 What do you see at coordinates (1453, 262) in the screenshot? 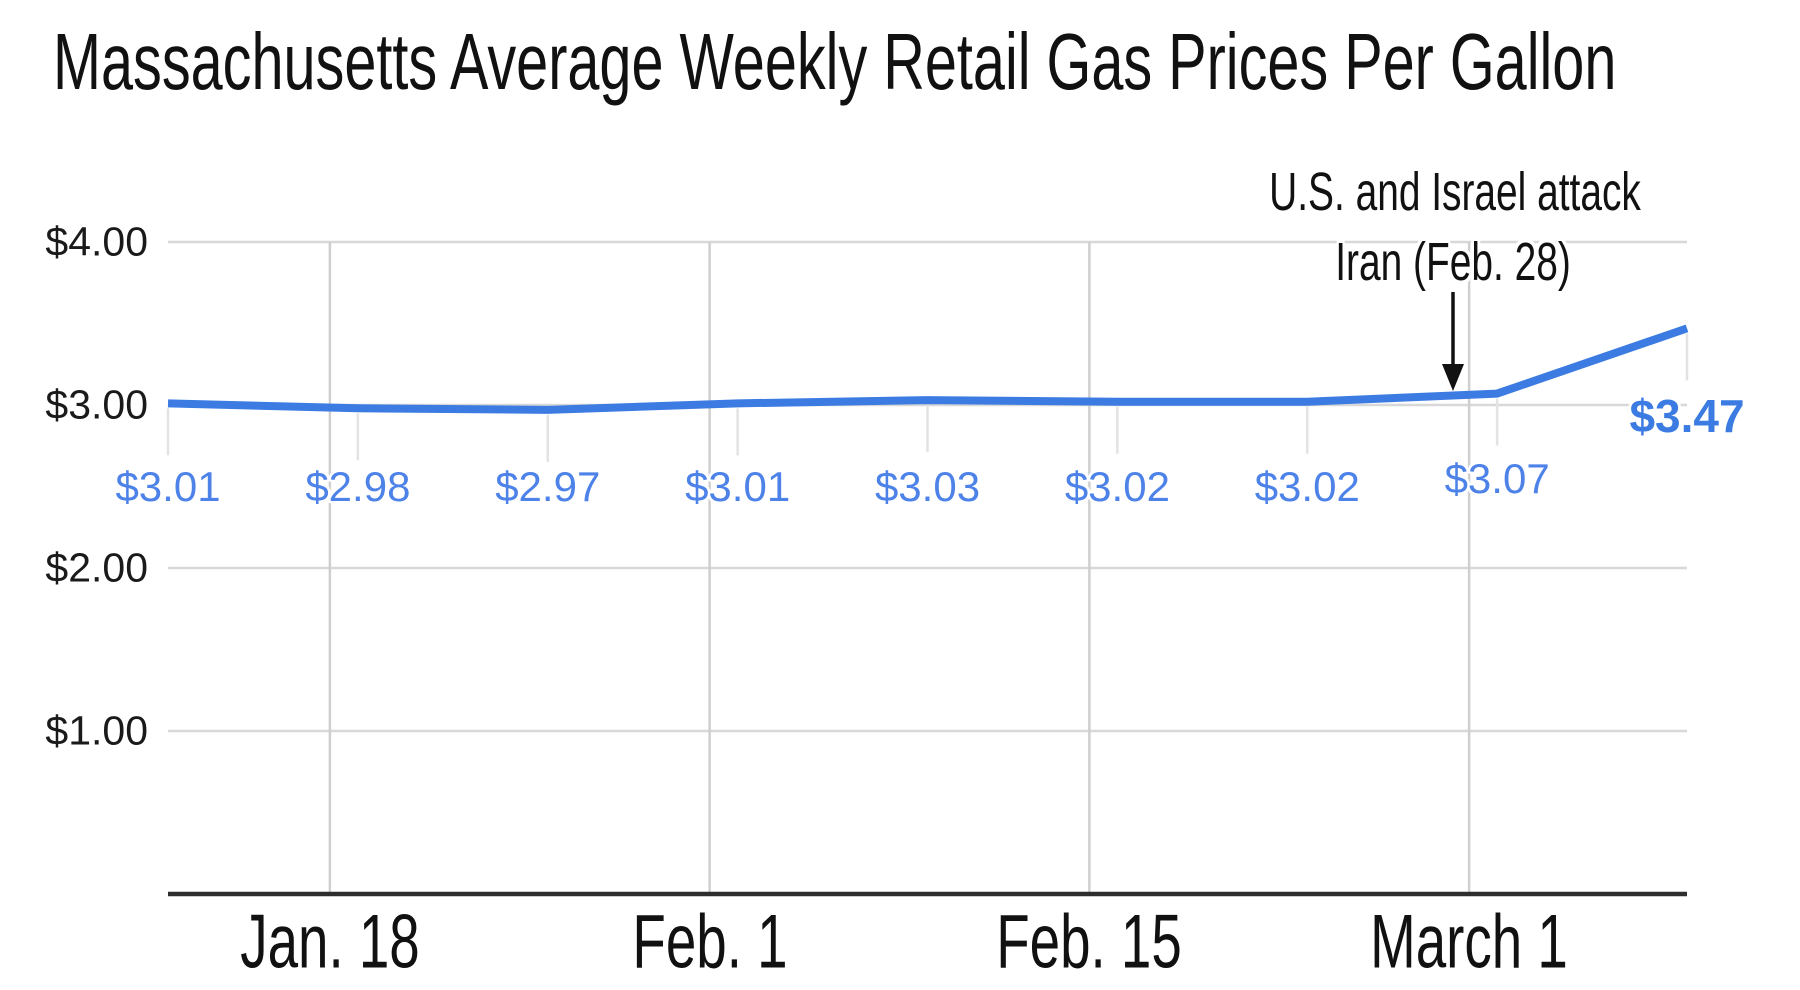
I see `annotation-text-line2: Iran (Feb. 28)` at bounding box center [1453, 262].